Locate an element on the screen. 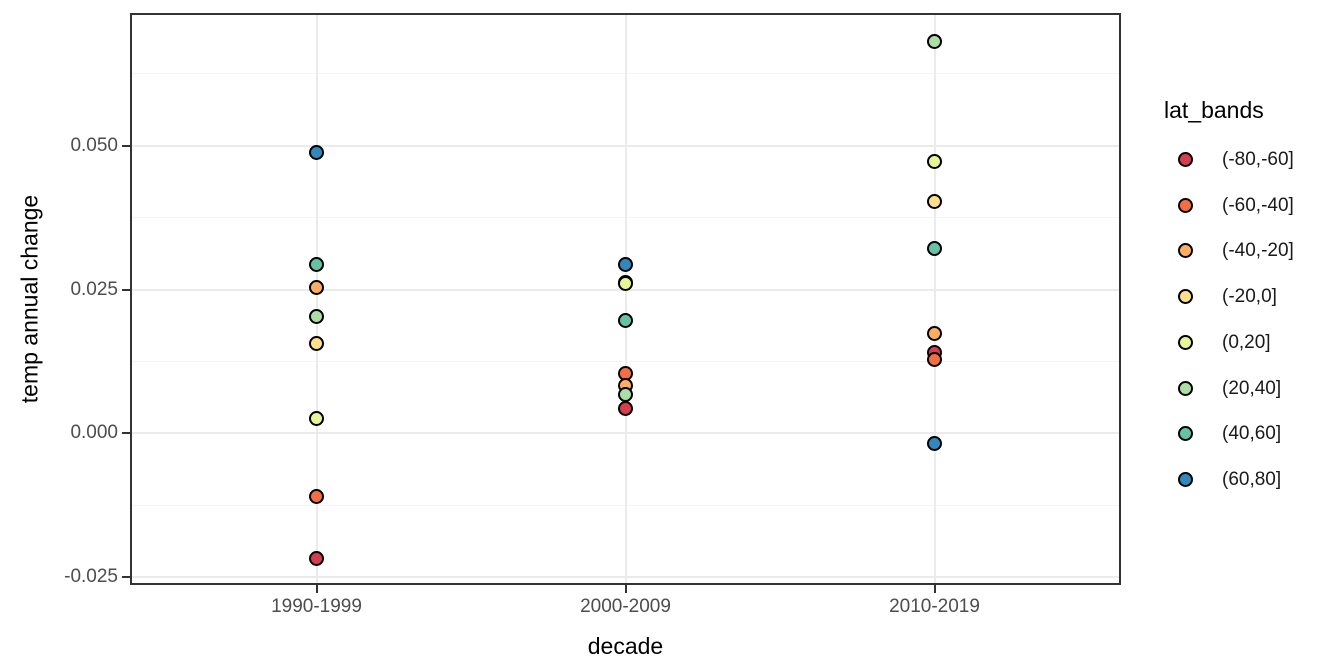 Image resolution: width=1344 pixels, height=672 pixels. x-tick-label: 1990-1999 is located at coordinates (316, 606).